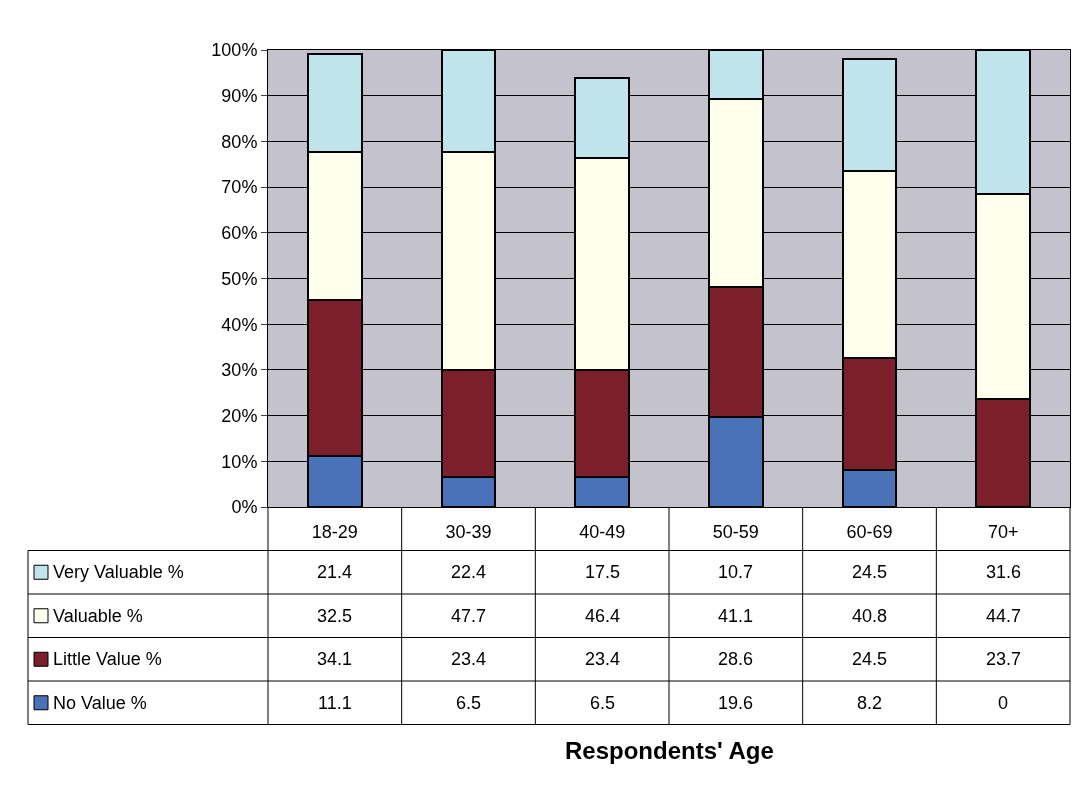  What do you see at coordinates (335, 572) in the screenshot?
I see `data-label: 21.4` at bounding box center [335, 572].